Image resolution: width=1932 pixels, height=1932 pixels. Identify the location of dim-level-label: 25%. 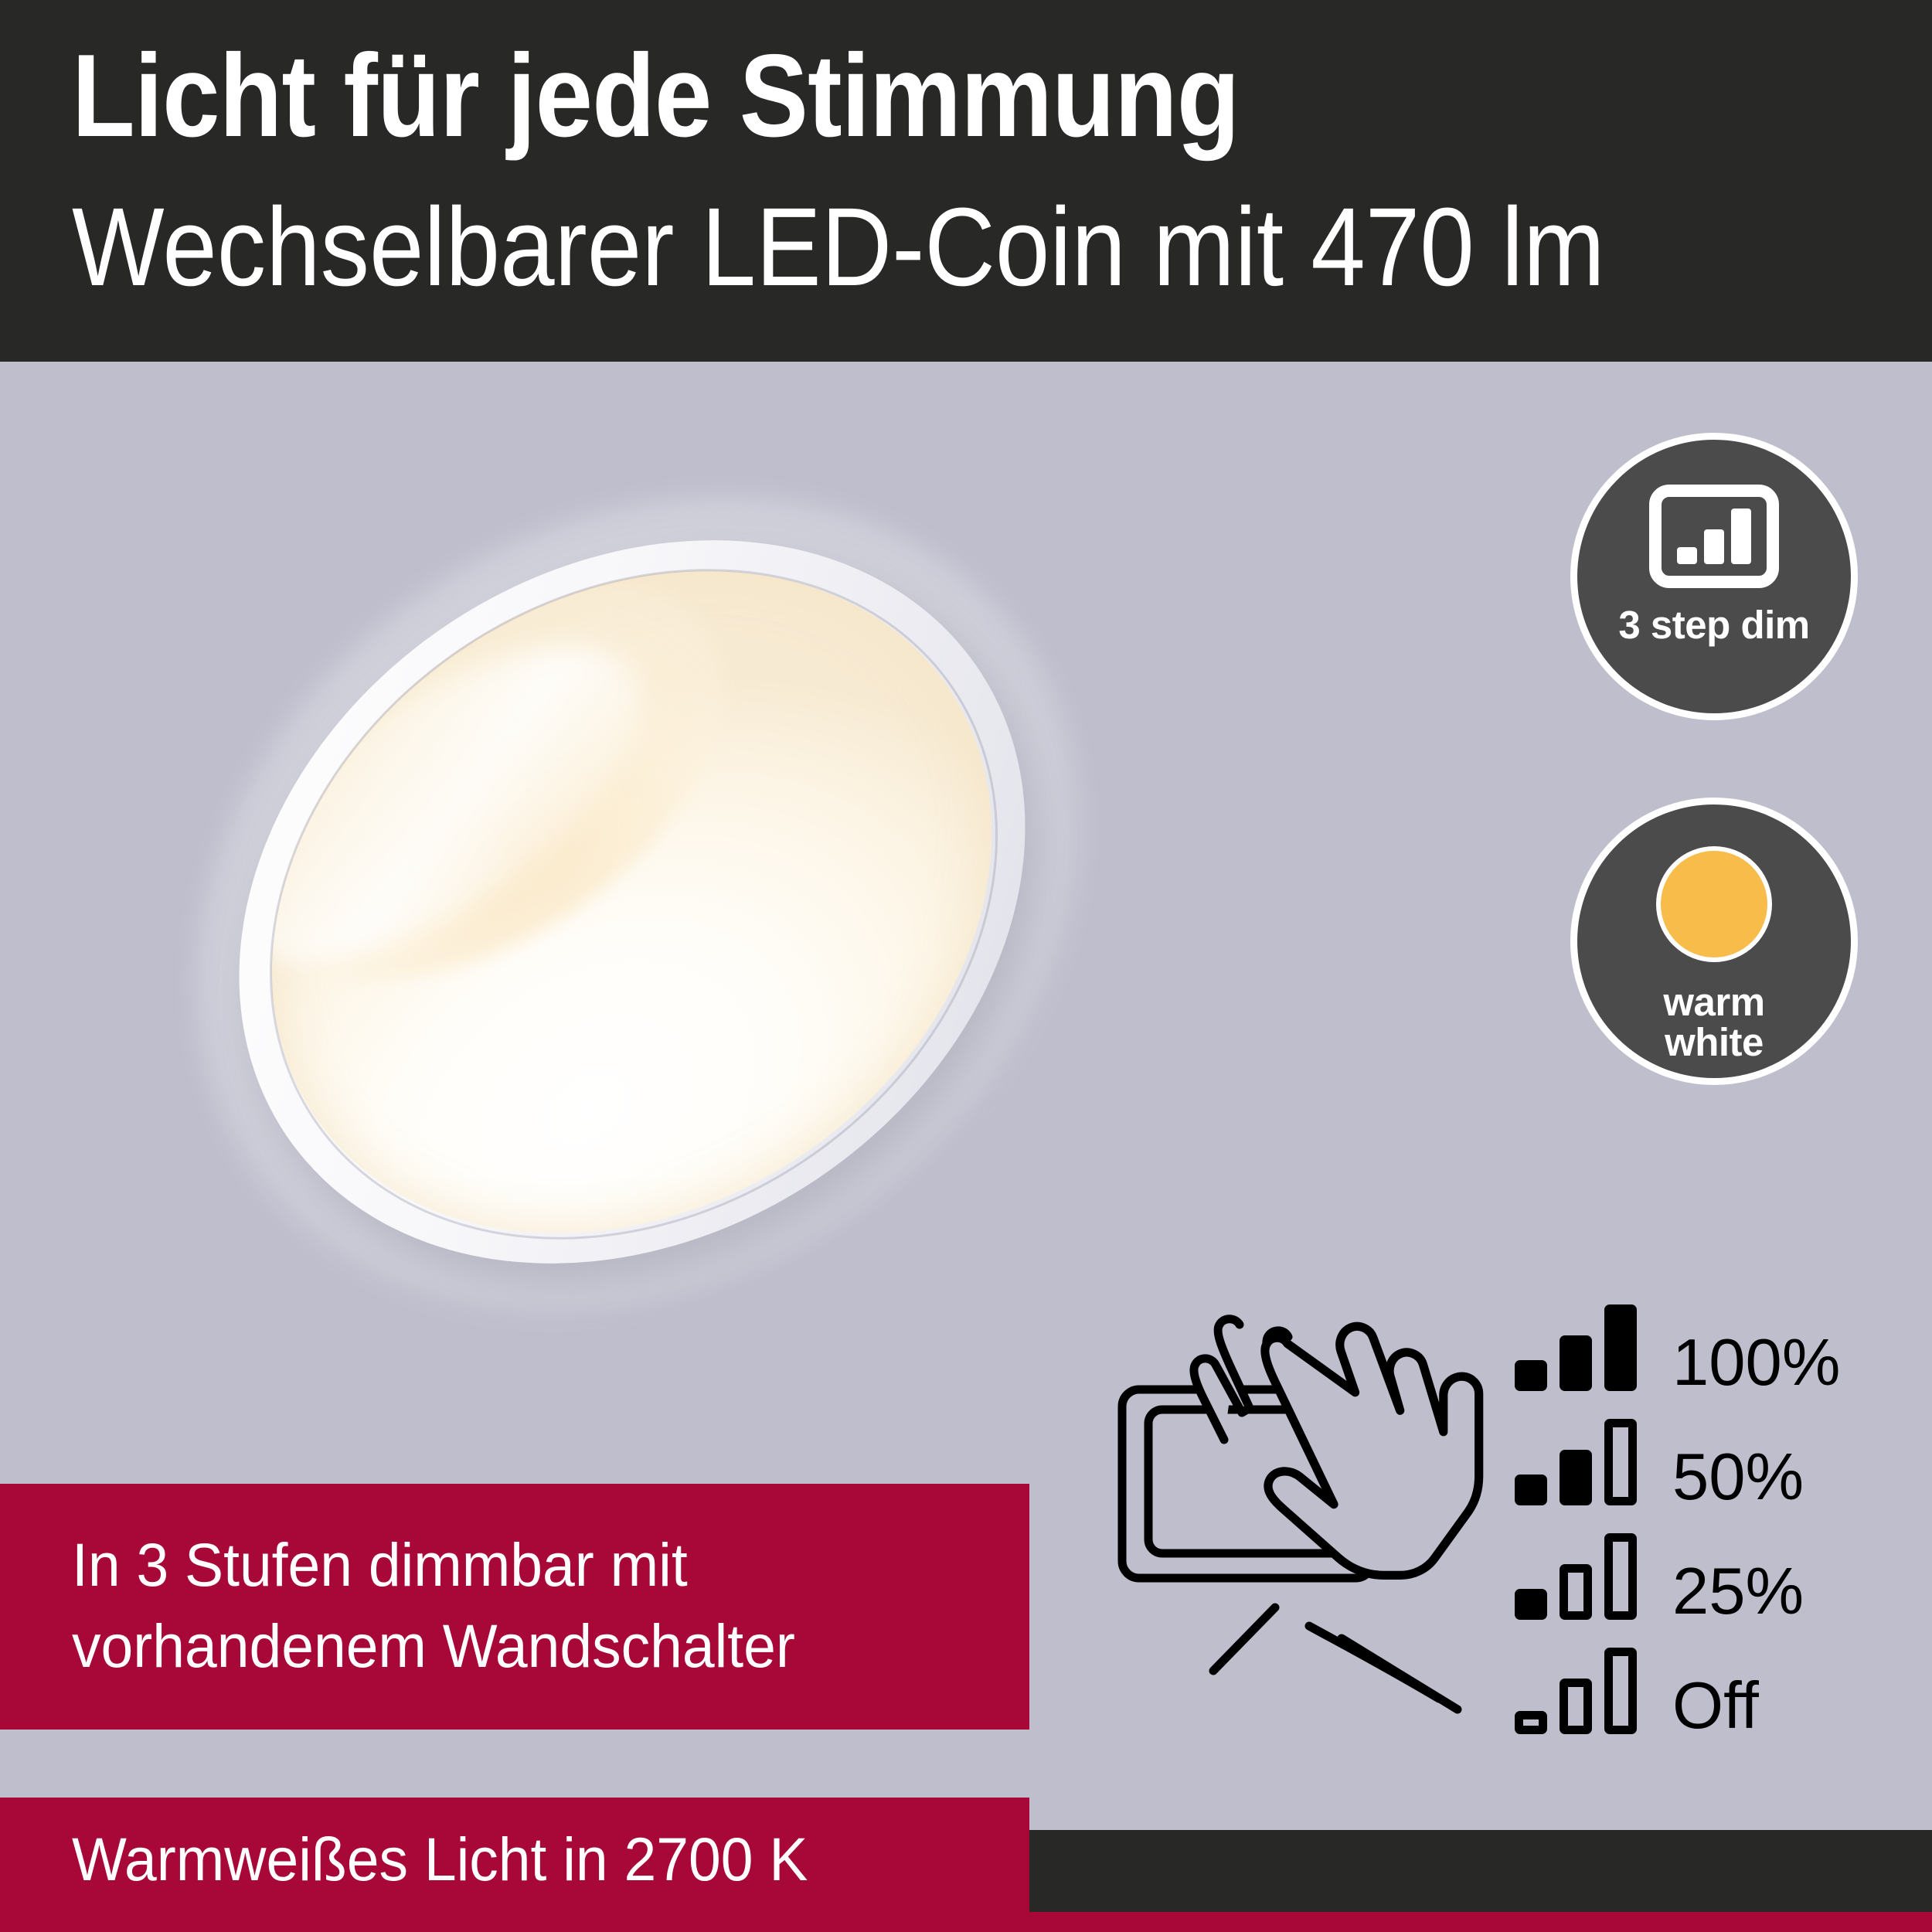
(1738, 1591).